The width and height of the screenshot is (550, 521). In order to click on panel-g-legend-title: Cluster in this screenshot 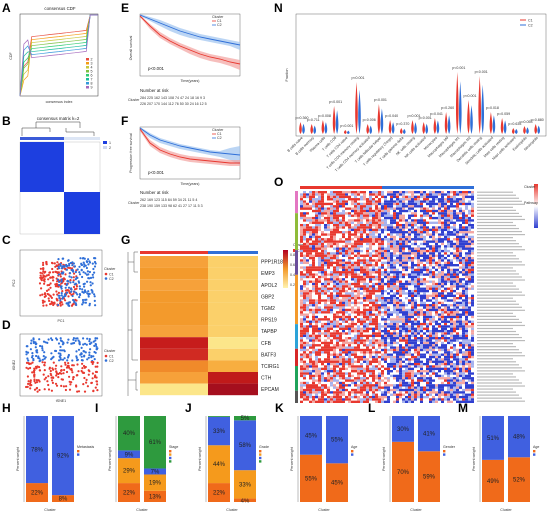, I will do `click(299, 245)`.